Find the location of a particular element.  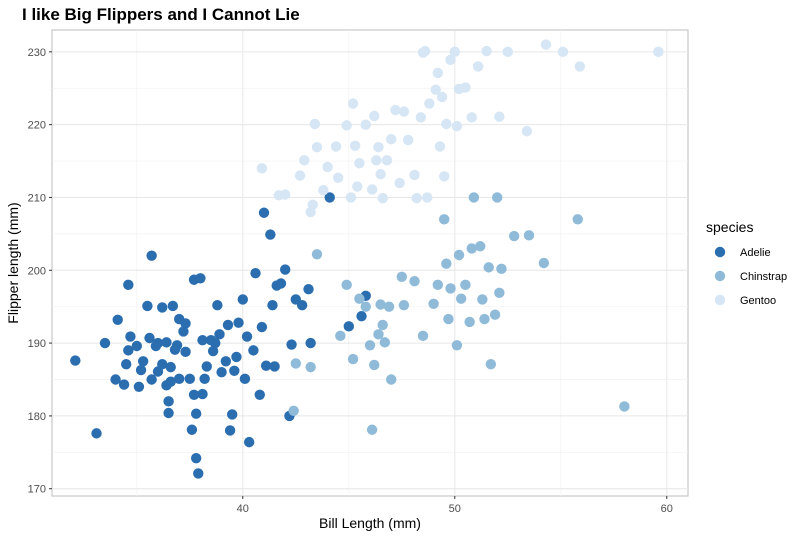

x-tick-label: 40 is located at coordinates (243, 509).